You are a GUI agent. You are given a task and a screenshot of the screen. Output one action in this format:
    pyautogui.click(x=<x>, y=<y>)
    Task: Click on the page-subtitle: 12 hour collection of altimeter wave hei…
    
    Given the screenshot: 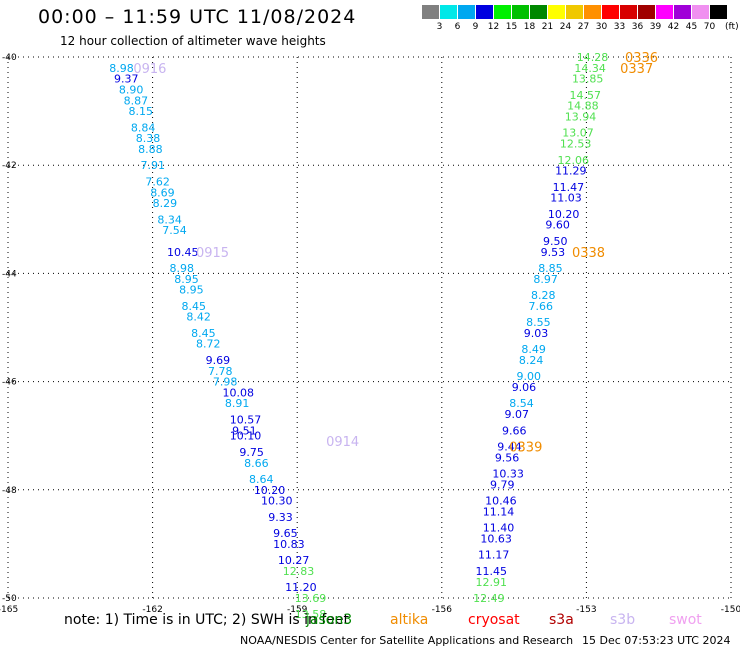 What is the action you would take?
    pyautogui.click(x=193, y=41)
    